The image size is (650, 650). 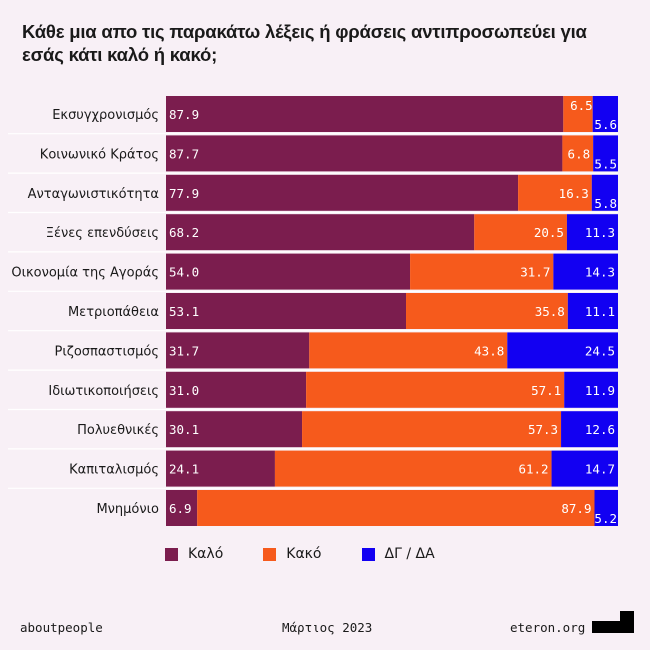 What do you see at coordinates (605, 163) in the screenshot?
I see `data-label: 5.5` at bounding box center [605, 163].